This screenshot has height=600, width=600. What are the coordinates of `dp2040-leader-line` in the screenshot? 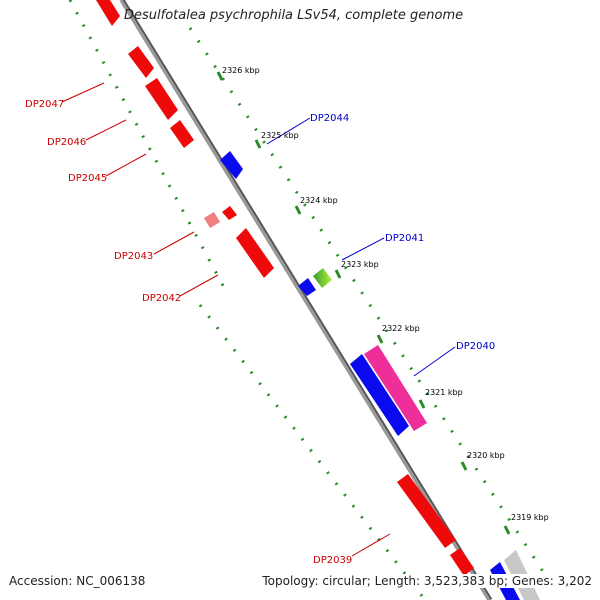 It's located at (434, 361).